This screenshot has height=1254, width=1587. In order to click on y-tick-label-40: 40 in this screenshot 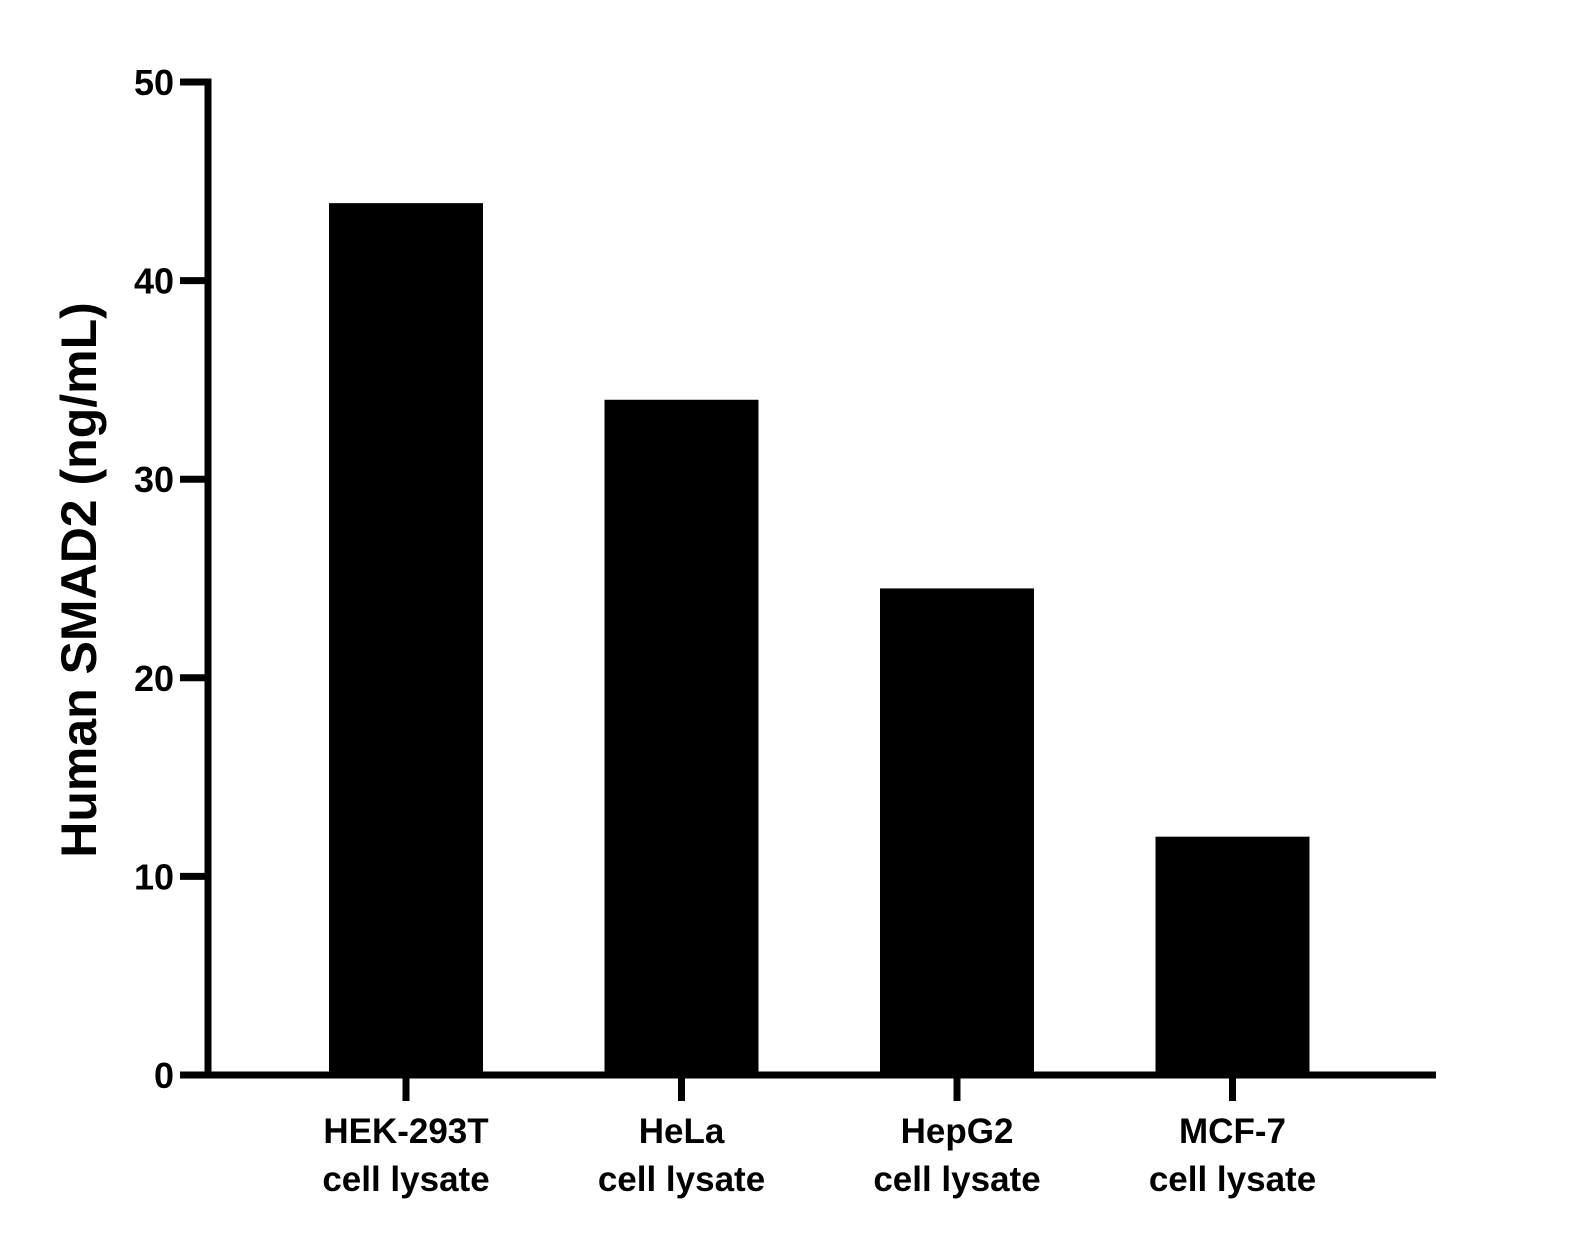, I will do `click(154, 281)`.